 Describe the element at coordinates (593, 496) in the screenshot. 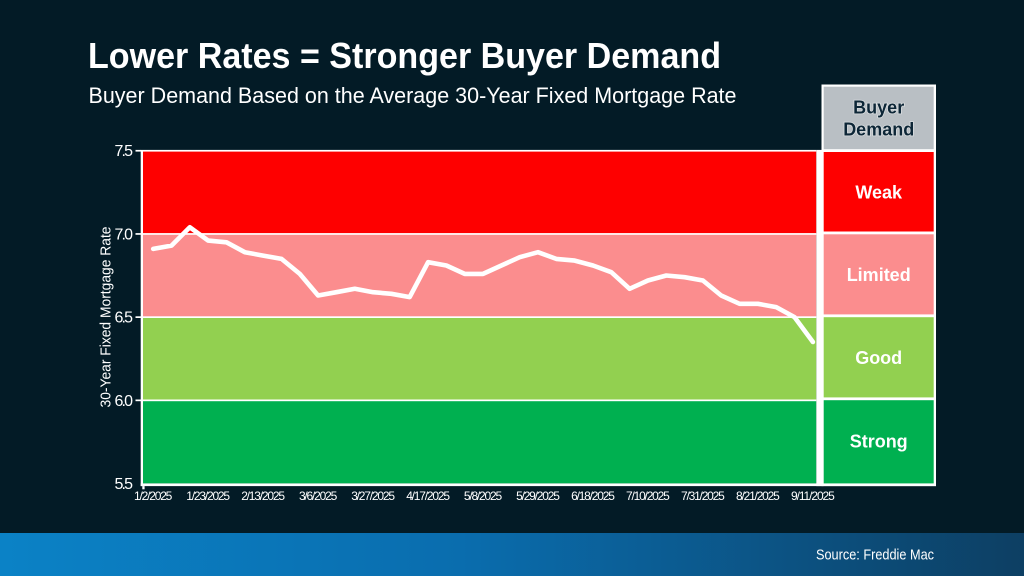

I see `svg-text: 6/18/2025` at that location.